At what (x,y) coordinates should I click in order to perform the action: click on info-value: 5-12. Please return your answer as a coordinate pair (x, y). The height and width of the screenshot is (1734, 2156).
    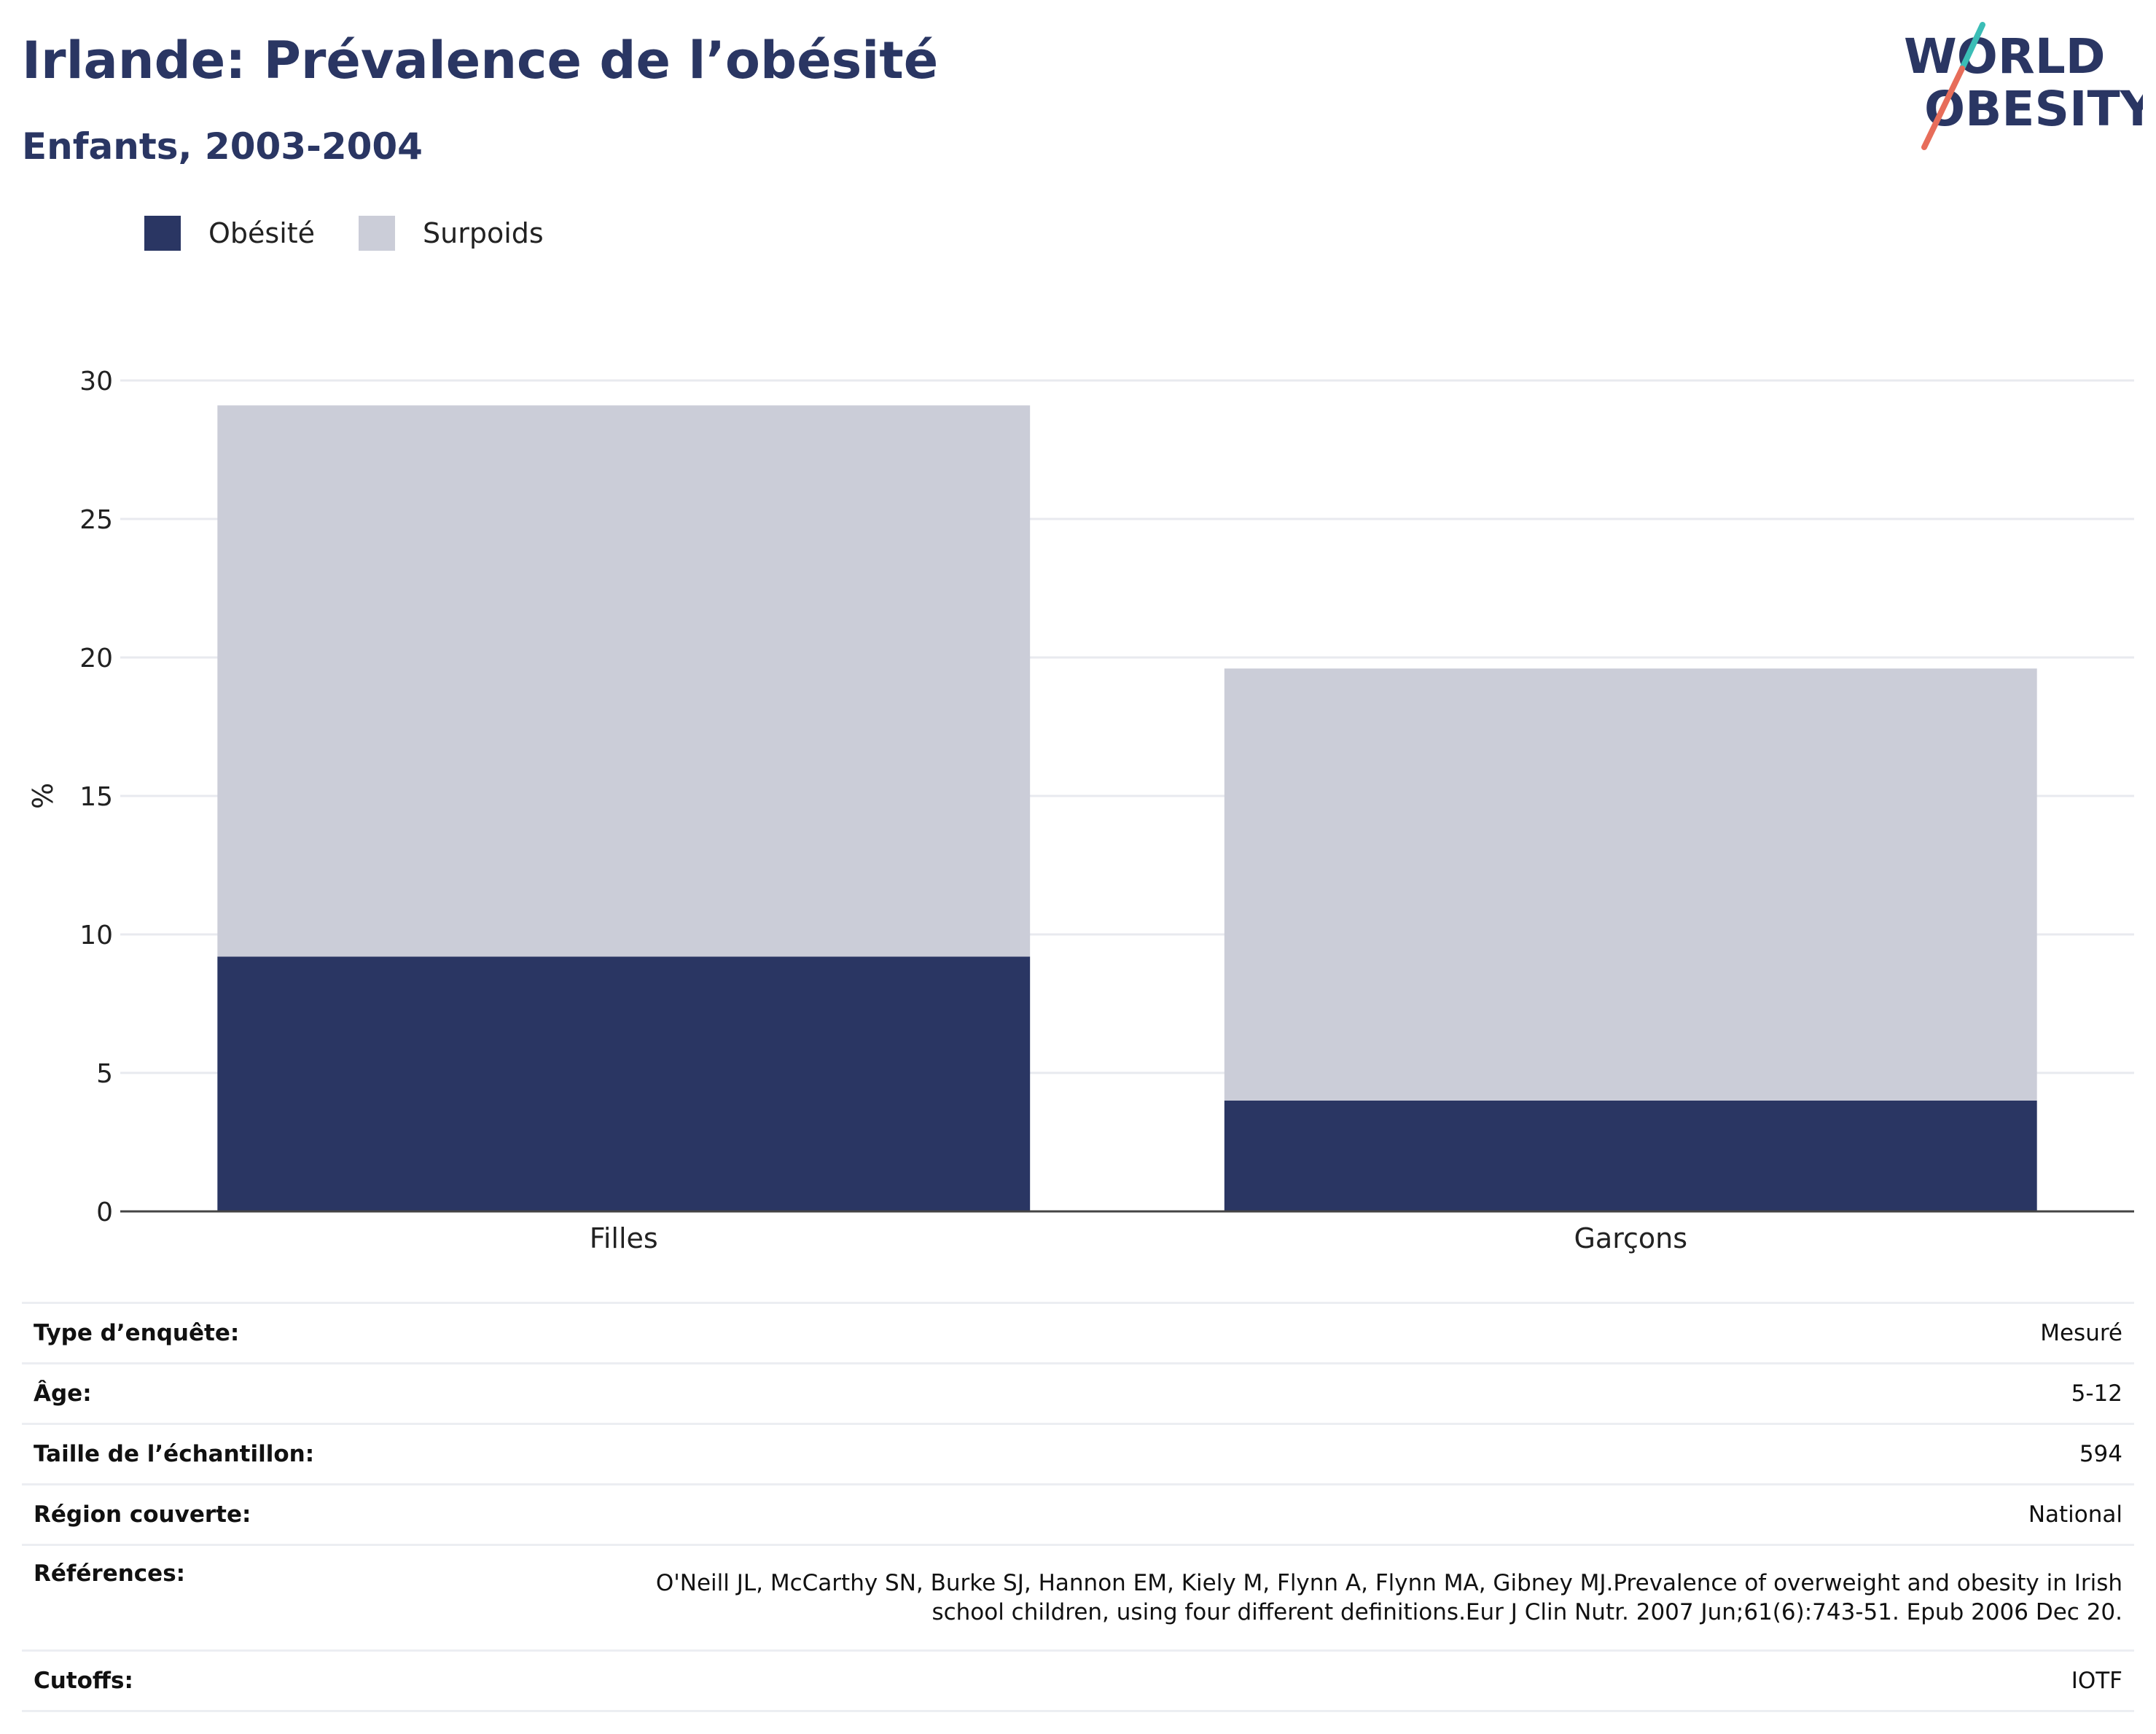
    Looking at the image, I should click on (2097, 1393).